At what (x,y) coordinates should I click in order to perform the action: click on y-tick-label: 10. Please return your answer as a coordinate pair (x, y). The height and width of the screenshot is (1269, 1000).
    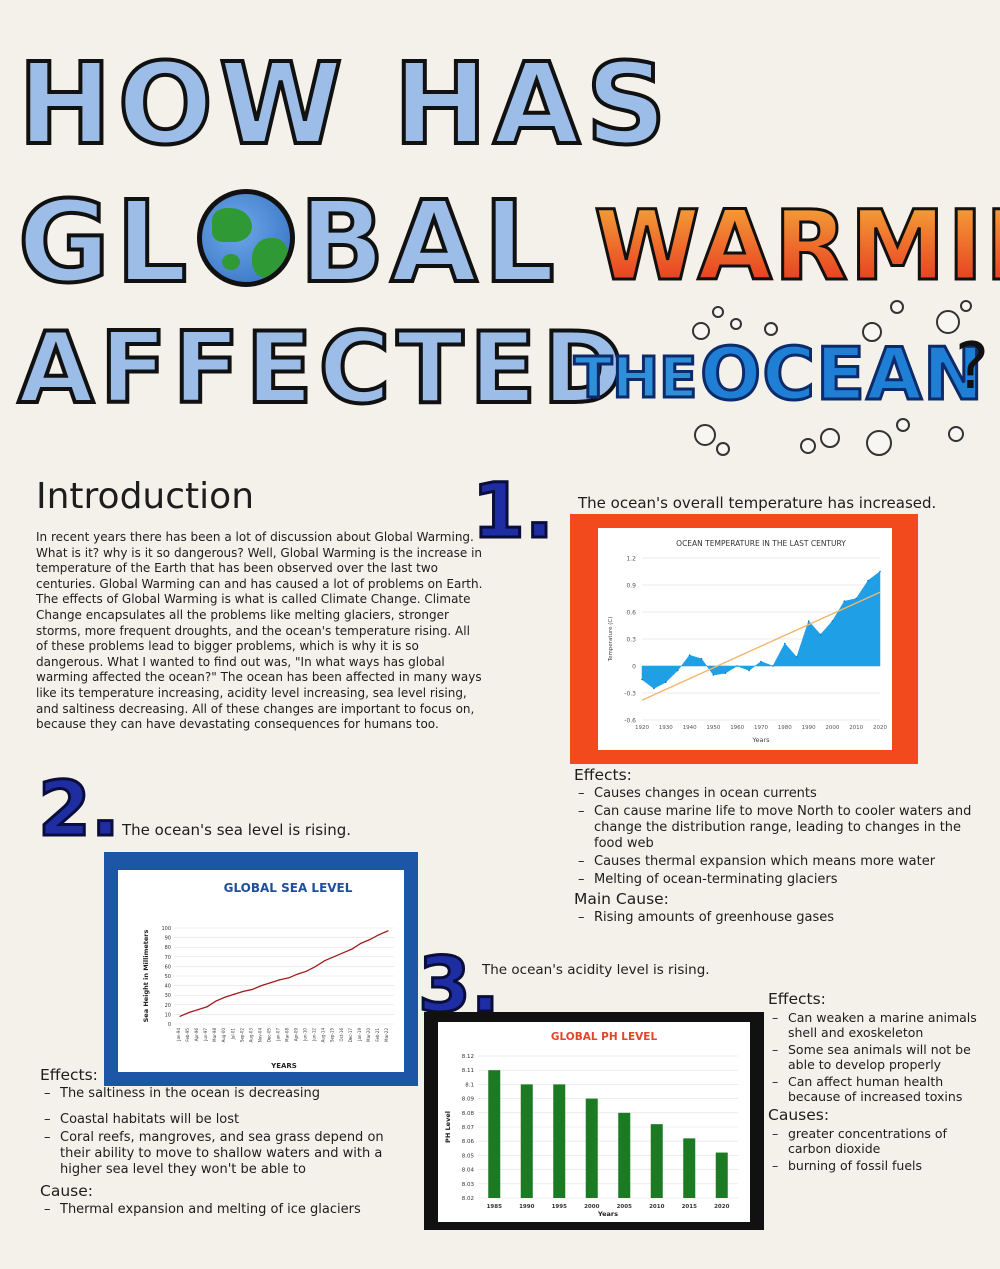
    Looking at the image, I should click on (168, 1015).